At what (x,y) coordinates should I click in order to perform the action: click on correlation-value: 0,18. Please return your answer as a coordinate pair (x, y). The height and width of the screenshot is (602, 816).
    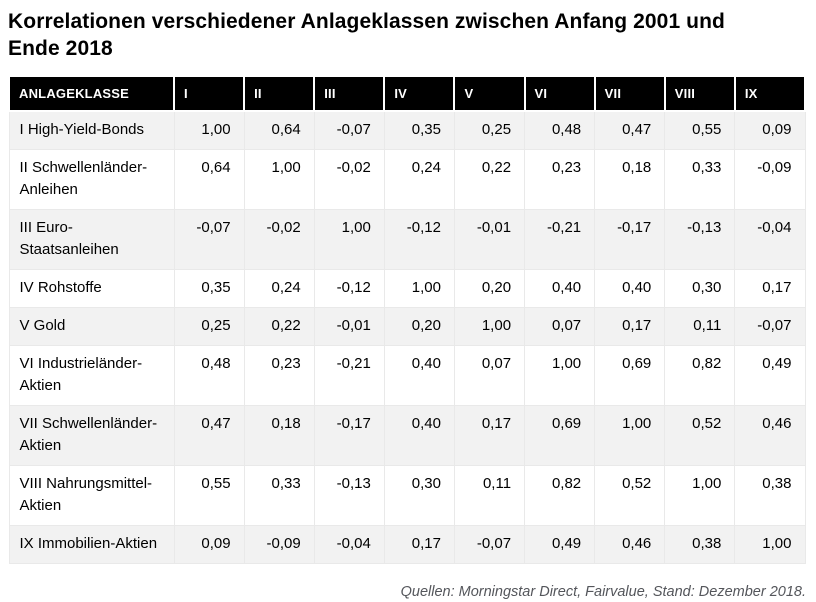
    Looking at the image, I should click on (630, 179).